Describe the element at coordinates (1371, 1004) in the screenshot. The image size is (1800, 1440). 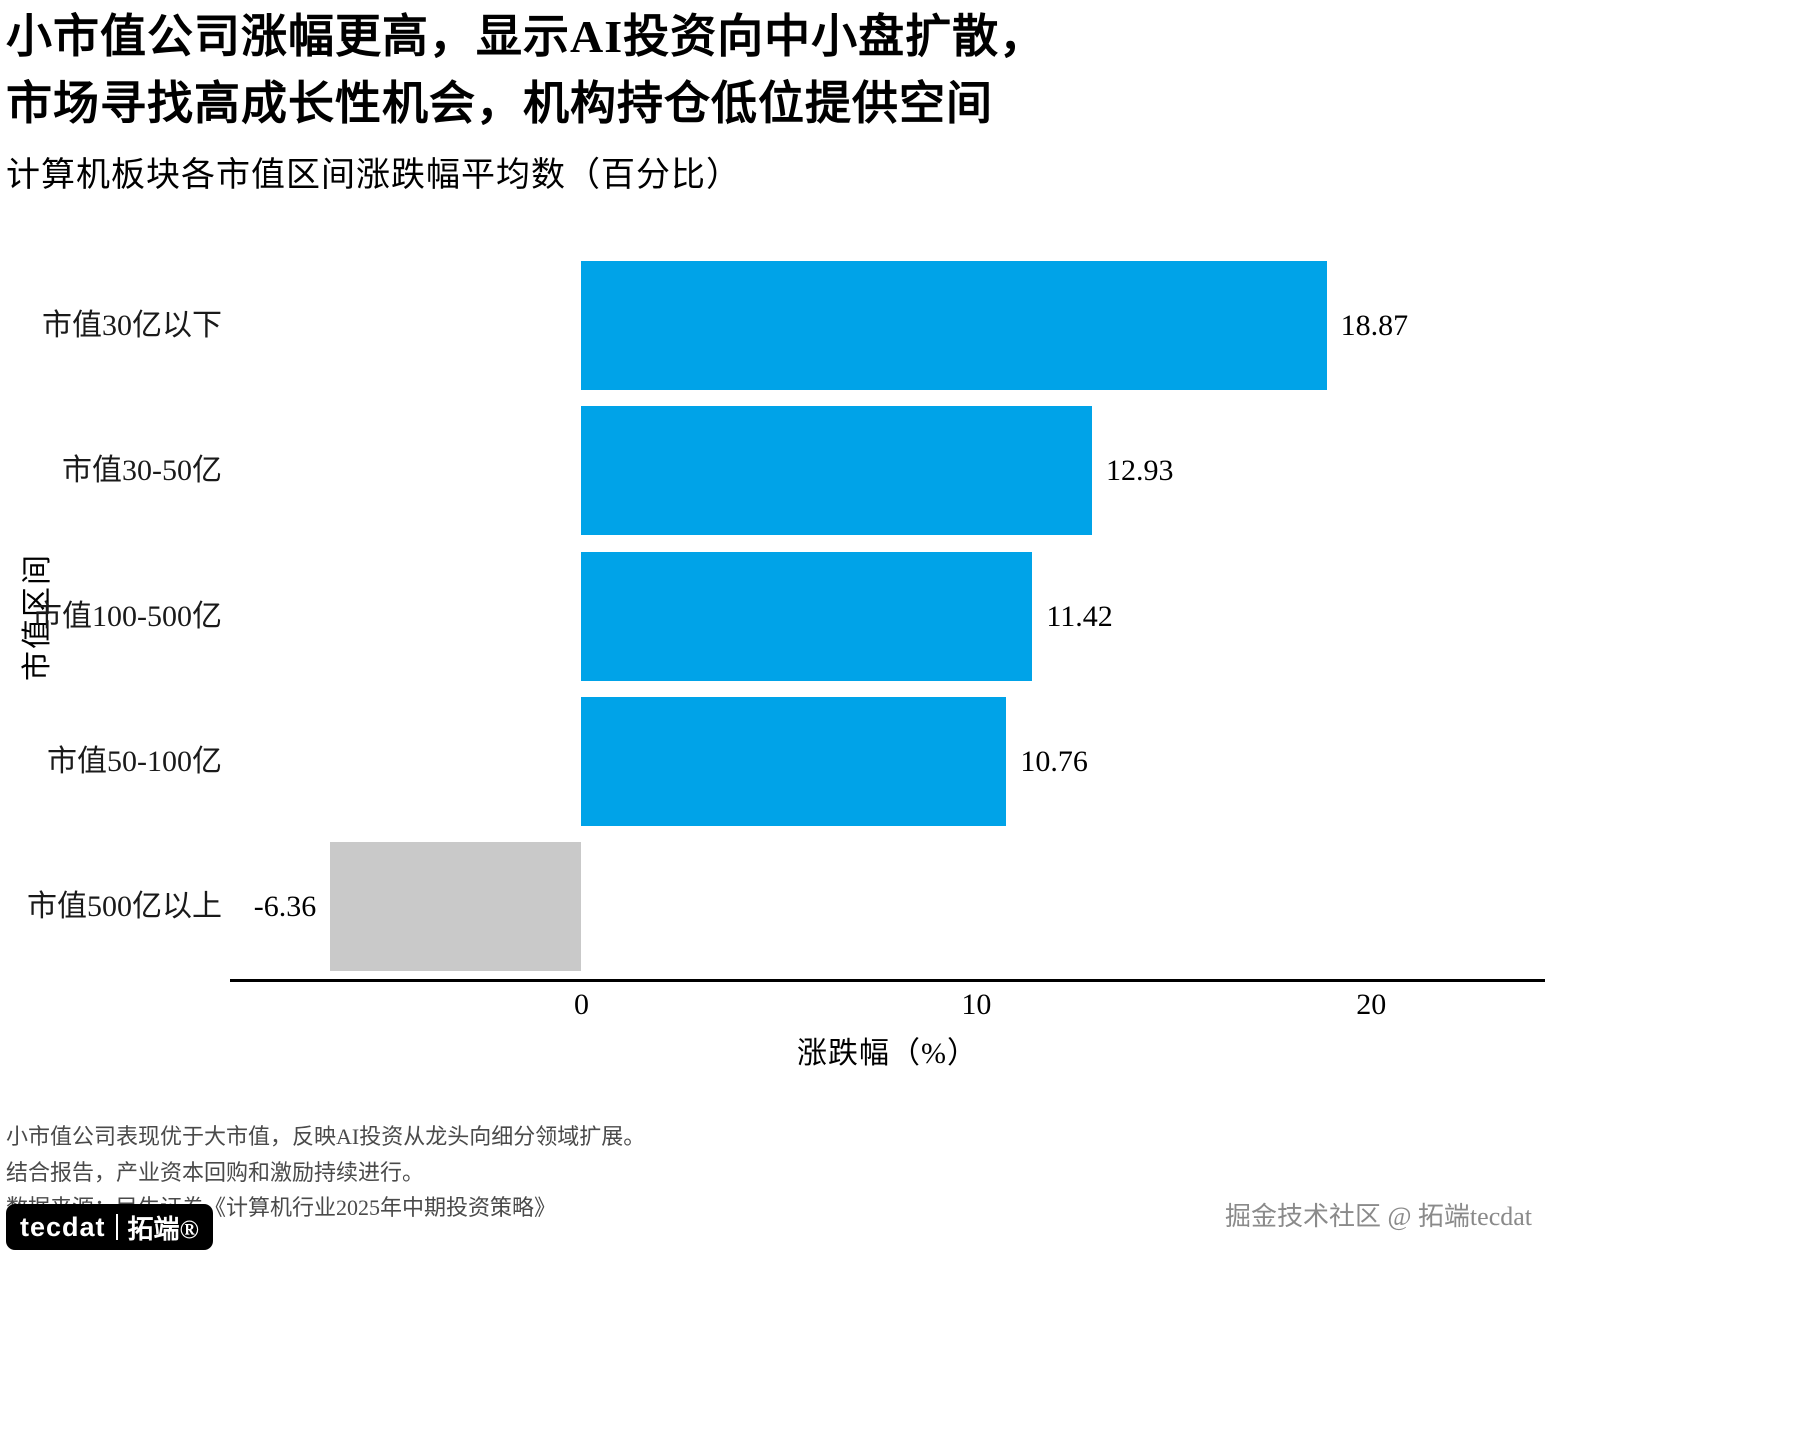
I see `x-tick-label-2: 20` at that location.